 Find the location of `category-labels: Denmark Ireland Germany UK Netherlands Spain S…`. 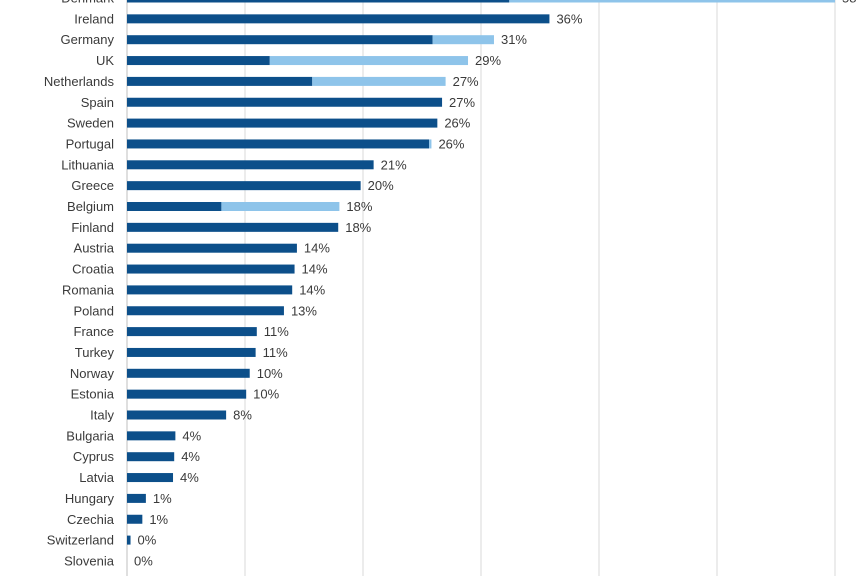

category-labels: Denmark Ireland Germany UK Netherlands Spain S… is located at coordinates (79, 284).